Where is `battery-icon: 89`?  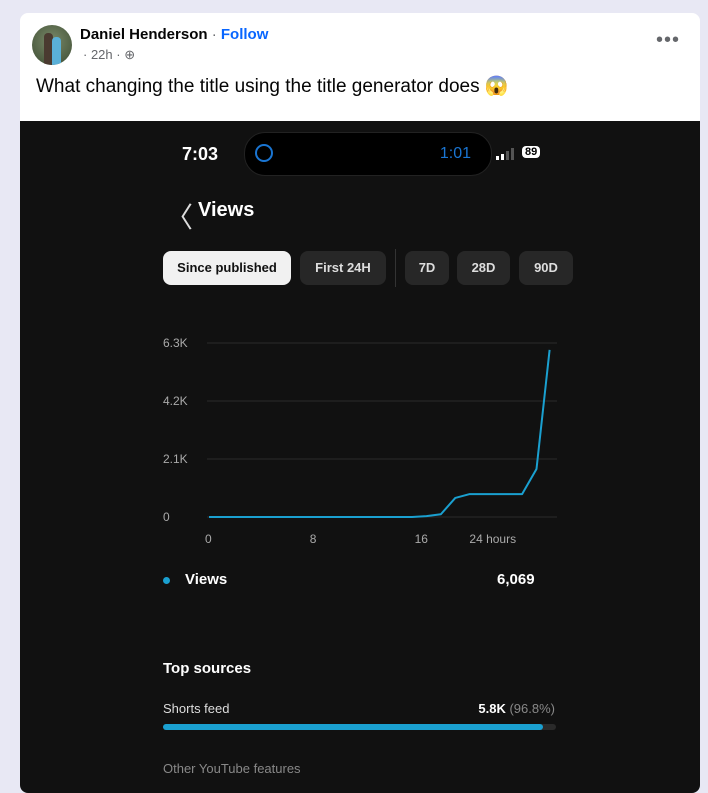
battery-icon: 89 is located at coordinates (531, 152).